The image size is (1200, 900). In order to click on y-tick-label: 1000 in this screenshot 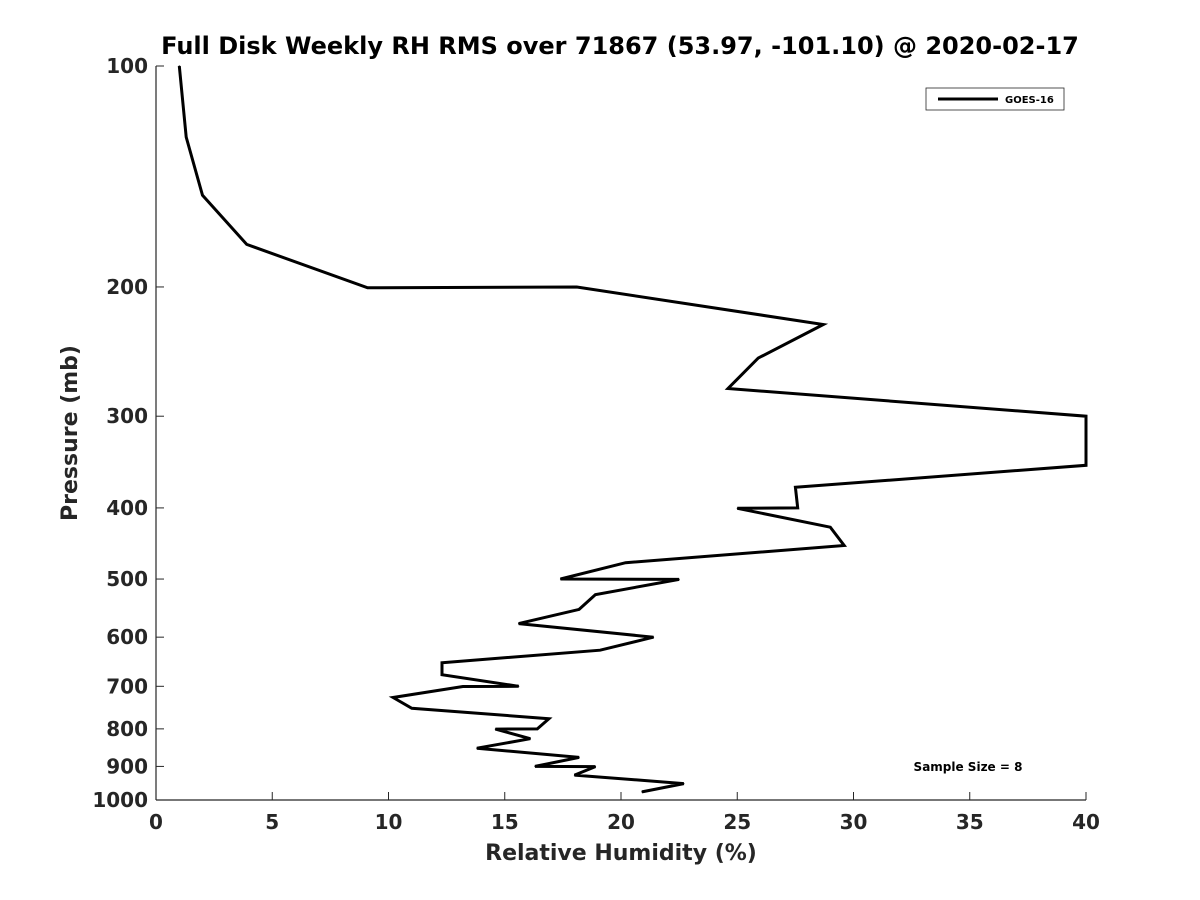, I will do `click(120, 800)`.